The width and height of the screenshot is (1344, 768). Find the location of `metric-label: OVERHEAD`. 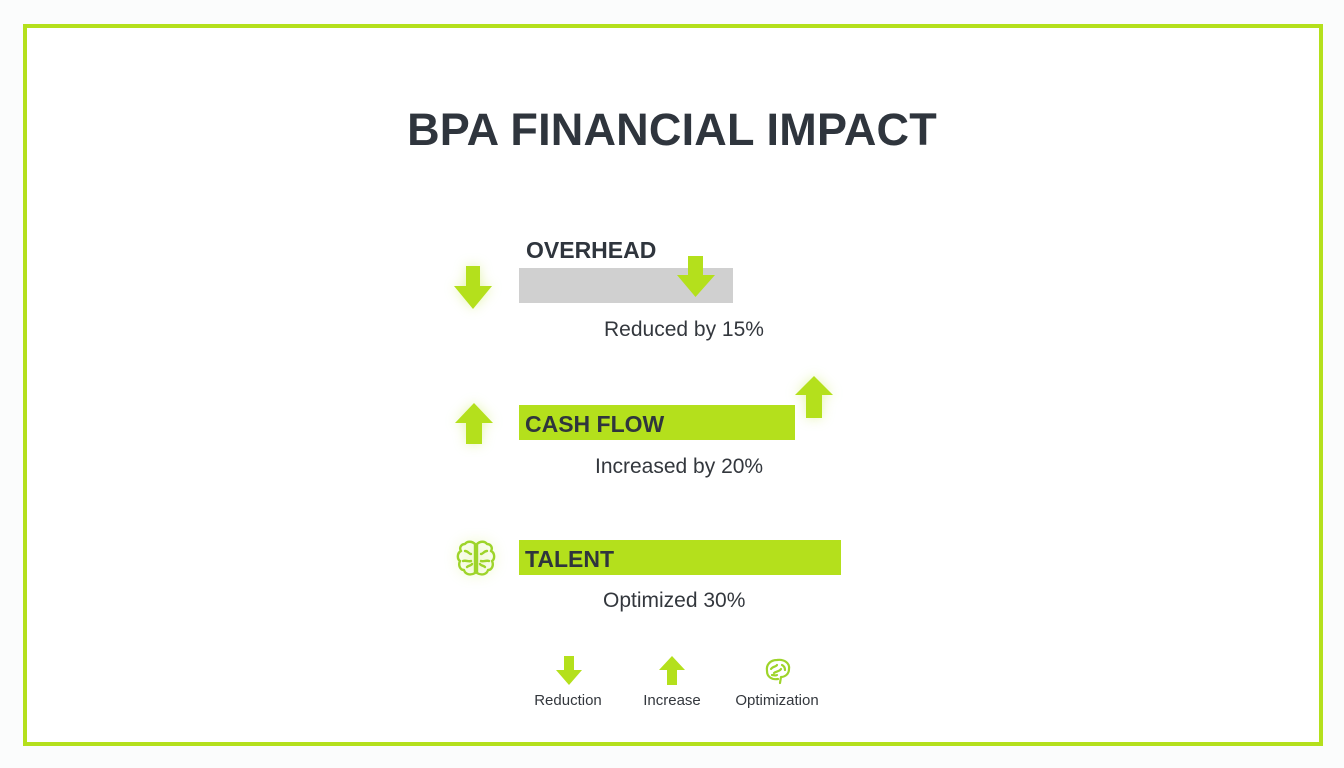

metric-label: OVERHEAD is located at coordinates (591, 250).